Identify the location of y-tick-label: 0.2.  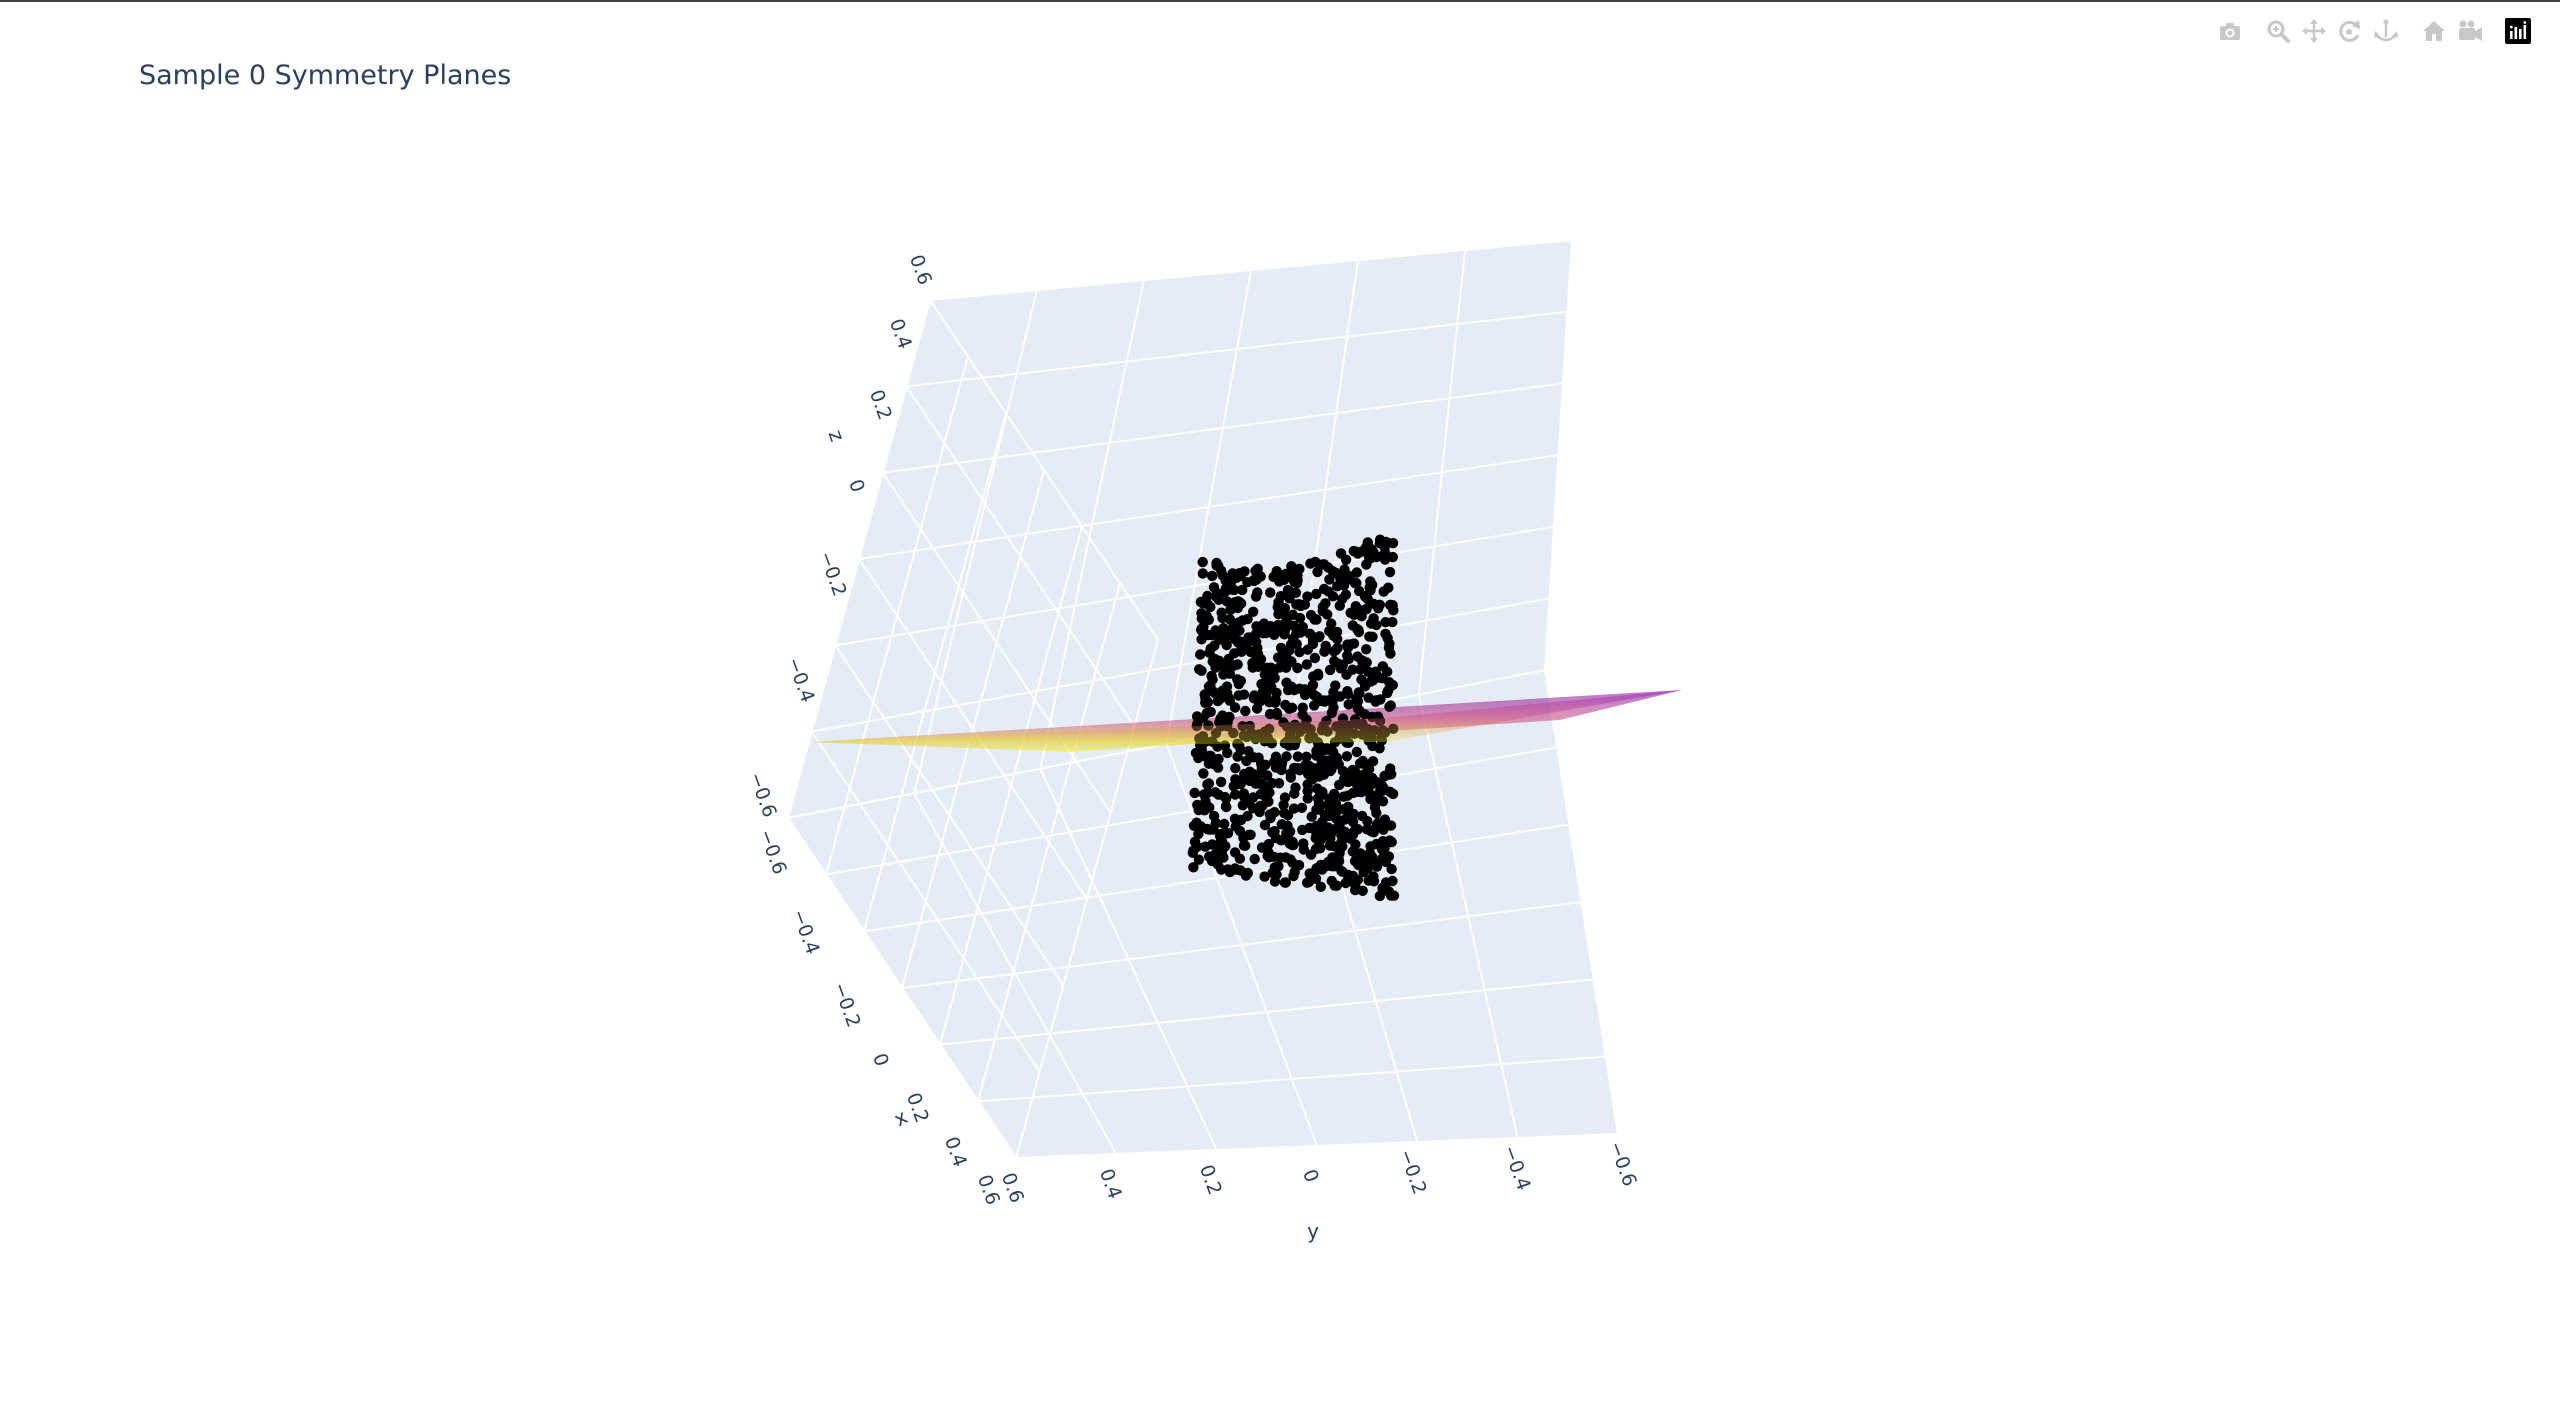
(1210, 1180).